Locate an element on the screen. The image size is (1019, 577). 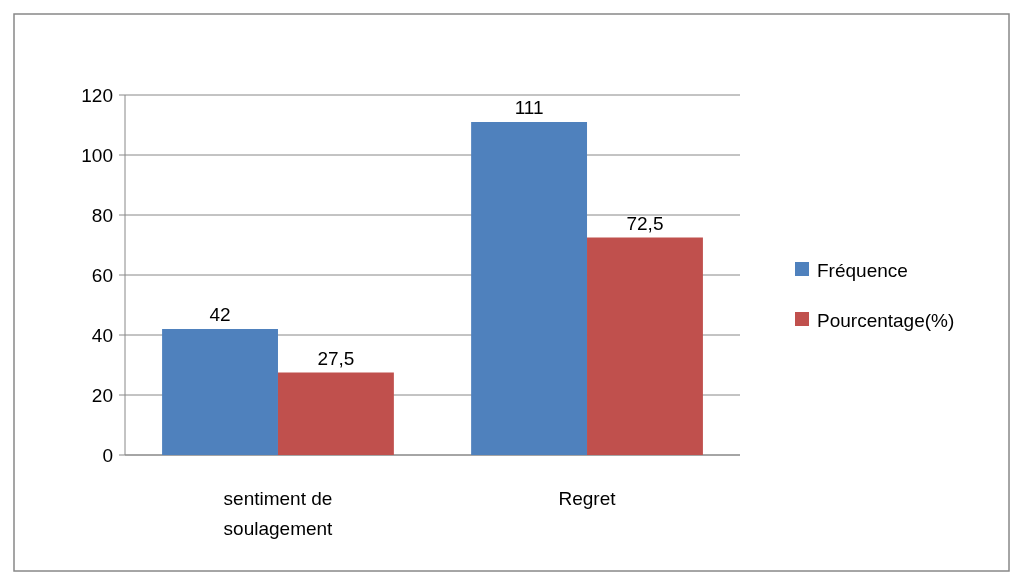
data-label: 42 is located at coordinates (220, 314).